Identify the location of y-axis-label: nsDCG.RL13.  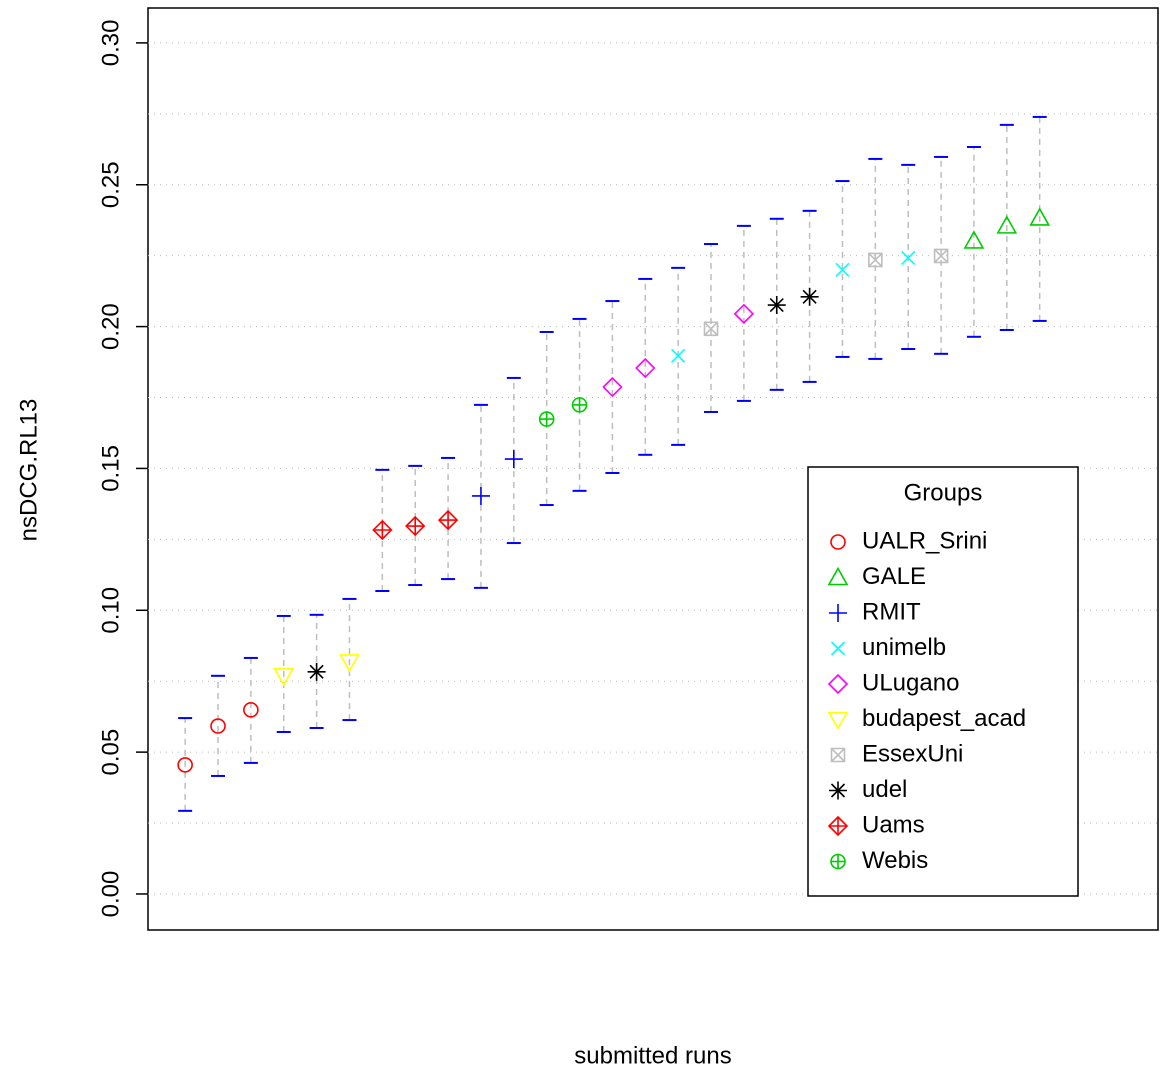
(28, 470).